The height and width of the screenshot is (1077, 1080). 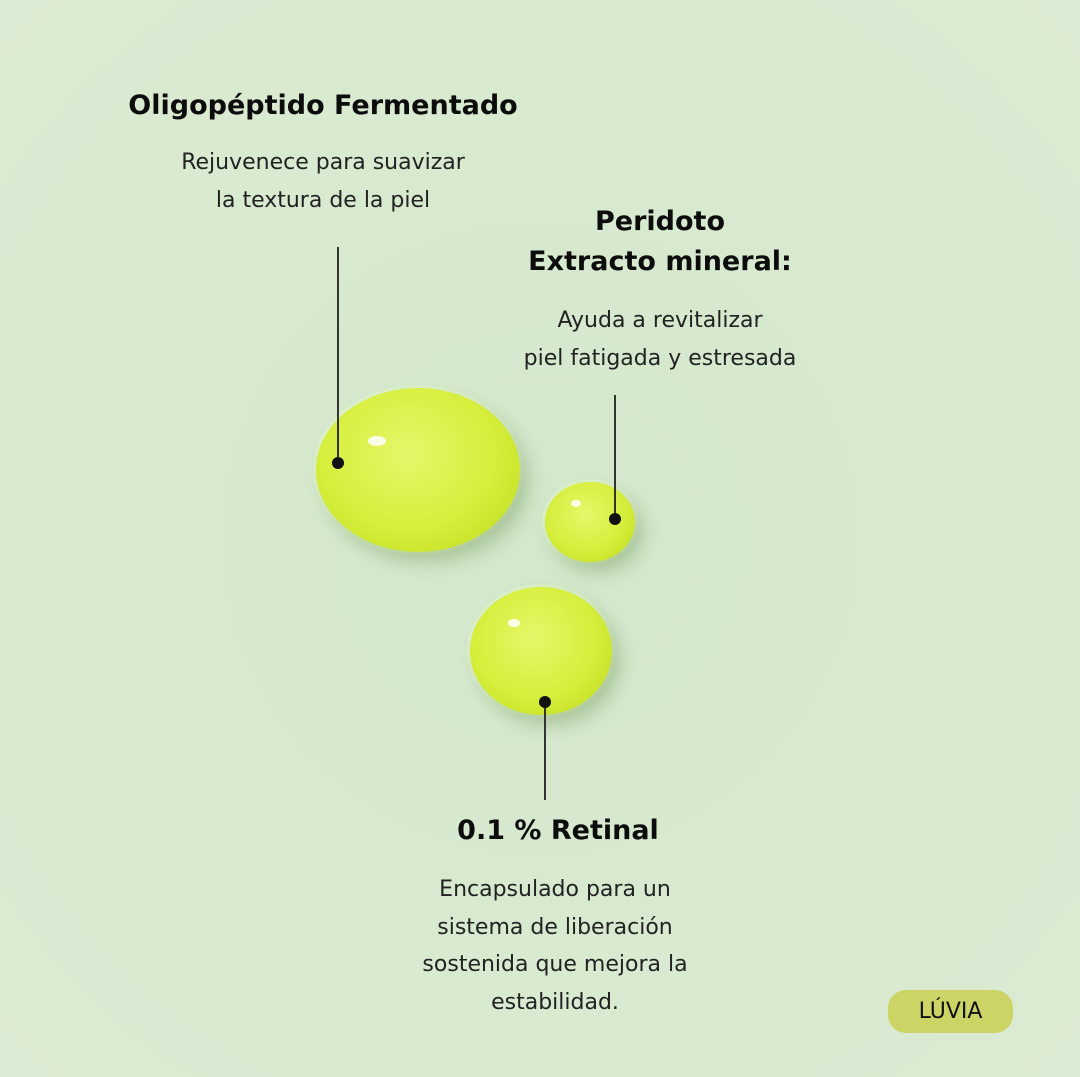 I want to click on title-line: Peridoto, so click(x=660, y=221).